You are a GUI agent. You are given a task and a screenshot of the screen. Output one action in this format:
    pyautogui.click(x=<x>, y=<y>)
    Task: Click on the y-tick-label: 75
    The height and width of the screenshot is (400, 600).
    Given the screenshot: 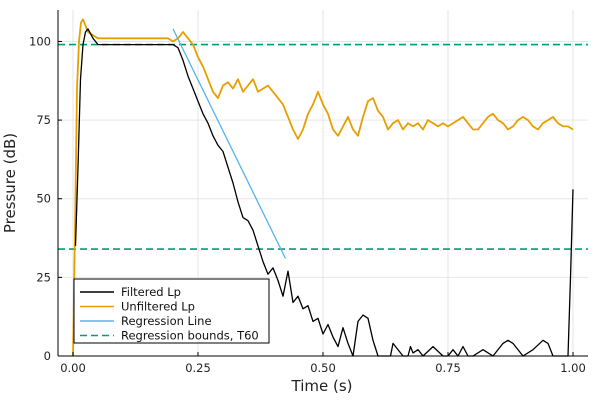 What is the action you would take?
    pyautogui.click(x=43, y=120)
    